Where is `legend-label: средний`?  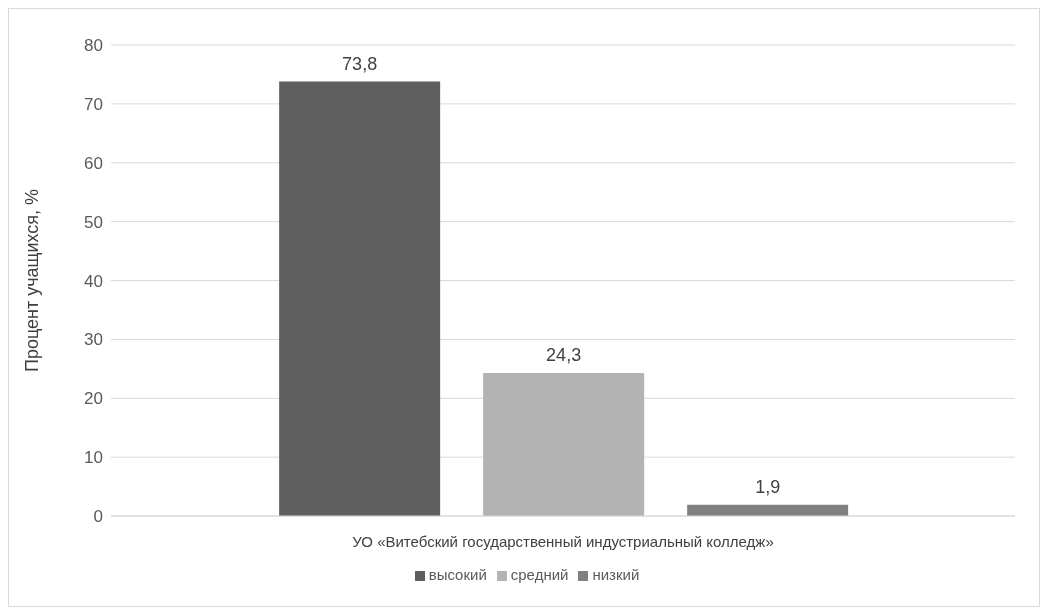 legend-label: средний is located at coordinates (539, 574).